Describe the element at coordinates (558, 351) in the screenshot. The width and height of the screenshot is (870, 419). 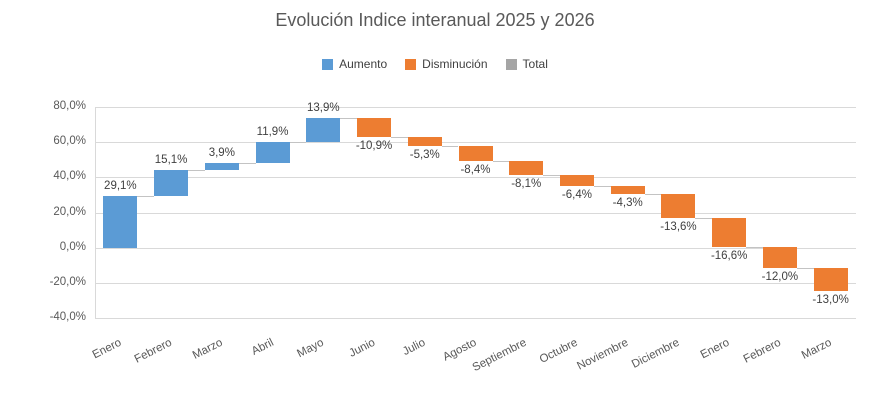
I see `x-axis-label: Octubre` at that location.